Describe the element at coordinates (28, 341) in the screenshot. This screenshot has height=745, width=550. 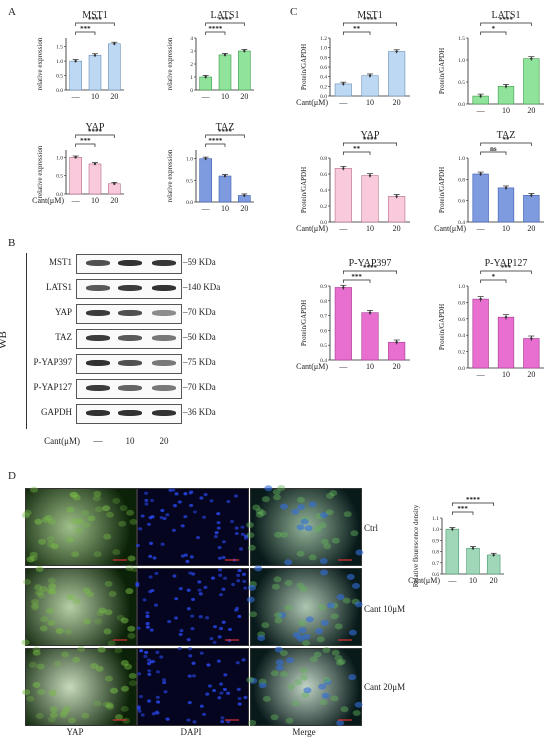
I see `western-blot-bracket` at that location.